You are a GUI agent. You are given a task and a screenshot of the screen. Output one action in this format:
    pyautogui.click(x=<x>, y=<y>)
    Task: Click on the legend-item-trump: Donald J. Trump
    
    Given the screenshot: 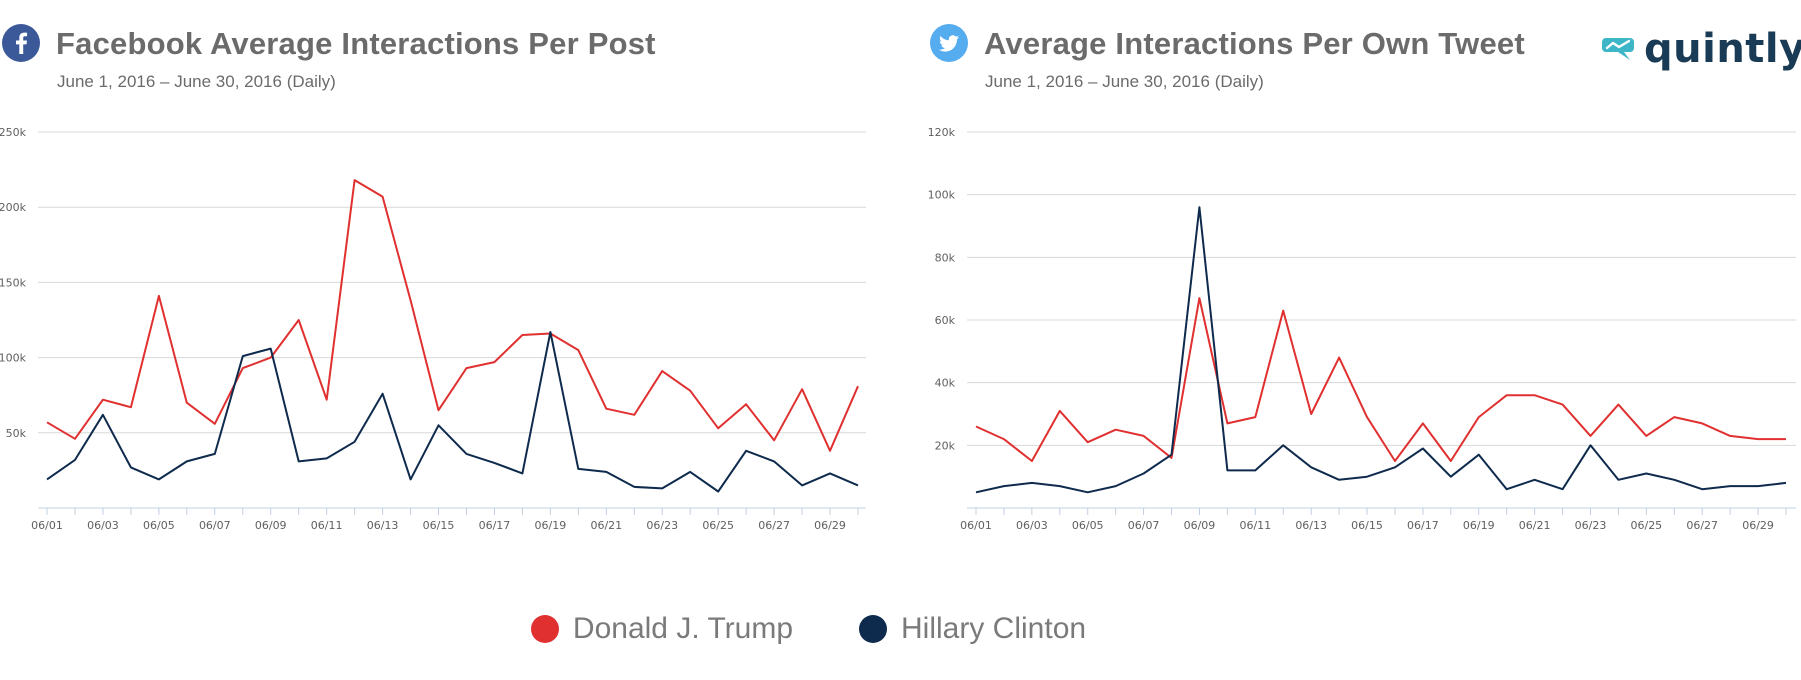 What is the action you would take?
    pyautogui.click(x=662, y=629)
    